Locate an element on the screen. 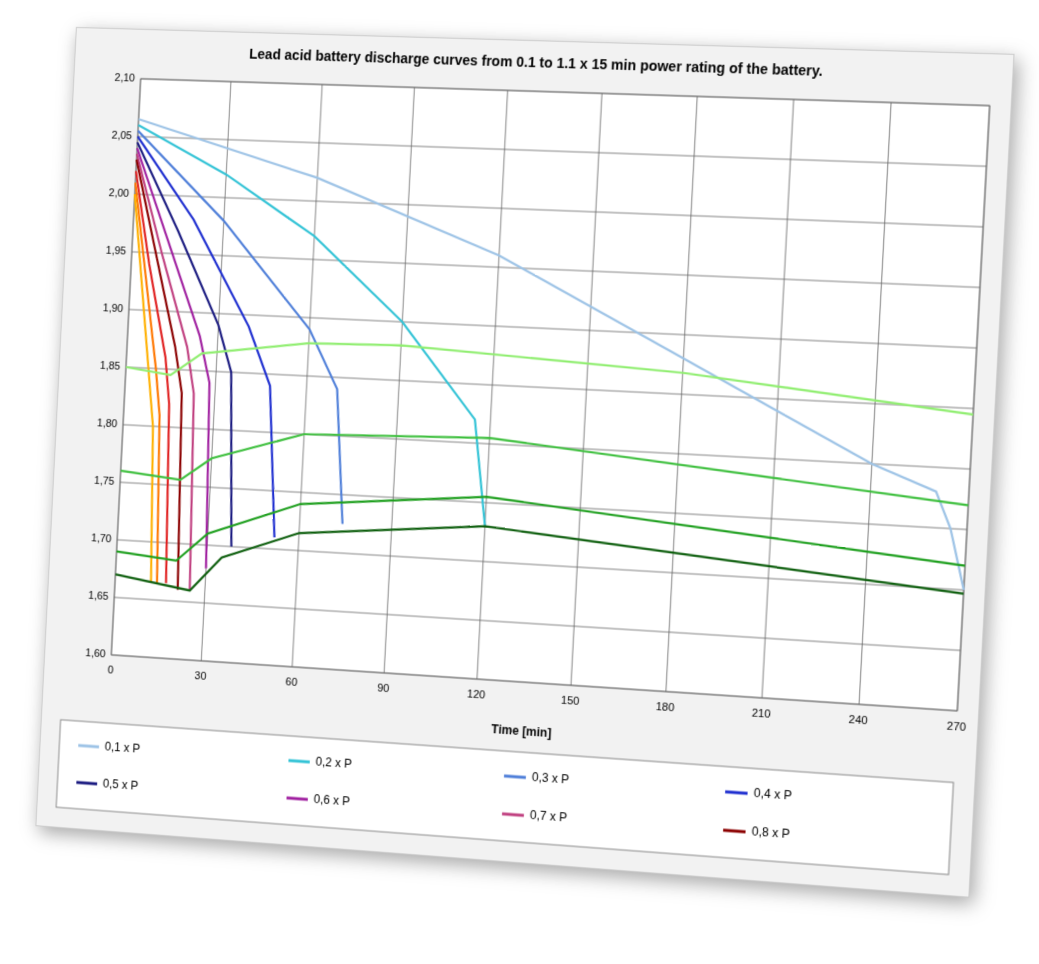 Image resolution: width=1039 pixels, height=964 pixels. x-tick-label: 60 is located at coordinates (291, 682).